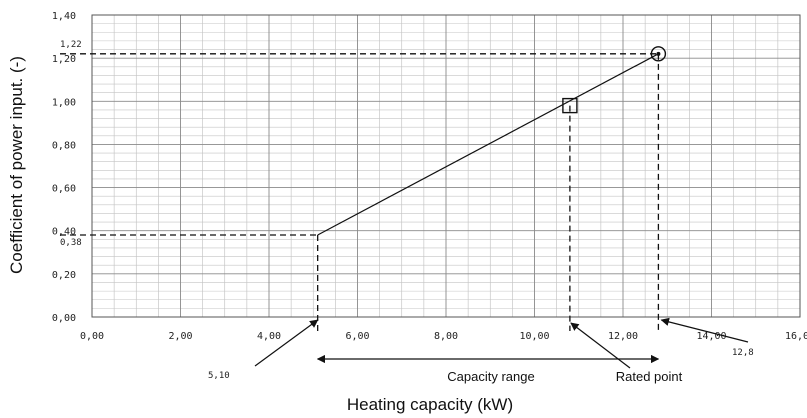  What do you see at coordinates (430, 404) in the screenshot?
I see `x-axis-title: Heating capacity (kW)` at bounding box center [430, 404].